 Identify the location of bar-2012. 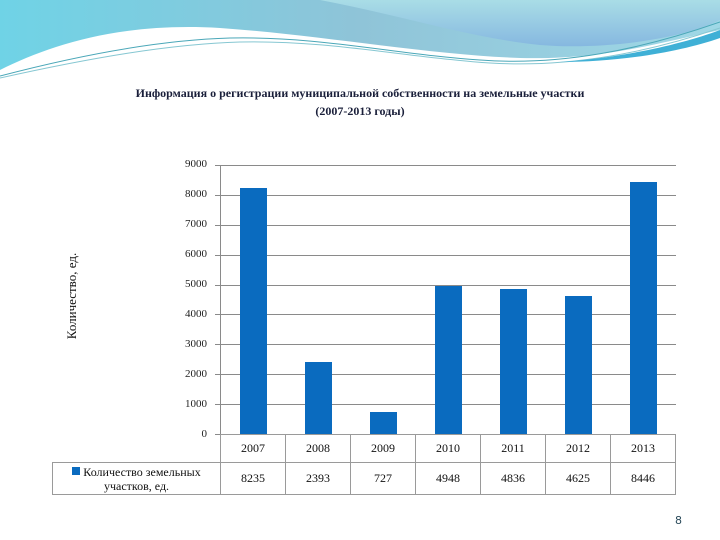
(578, 364).